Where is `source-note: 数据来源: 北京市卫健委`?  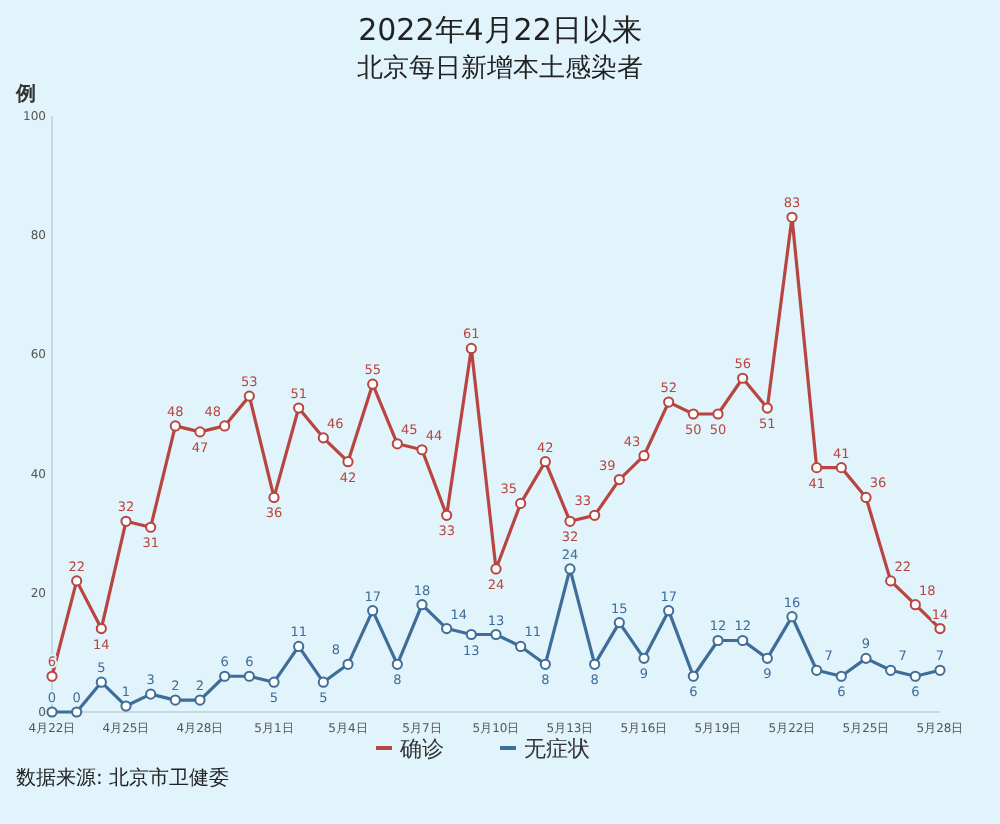 source-note: 数据来源: 北京市卫健委 is located at coordinates (123, 778).